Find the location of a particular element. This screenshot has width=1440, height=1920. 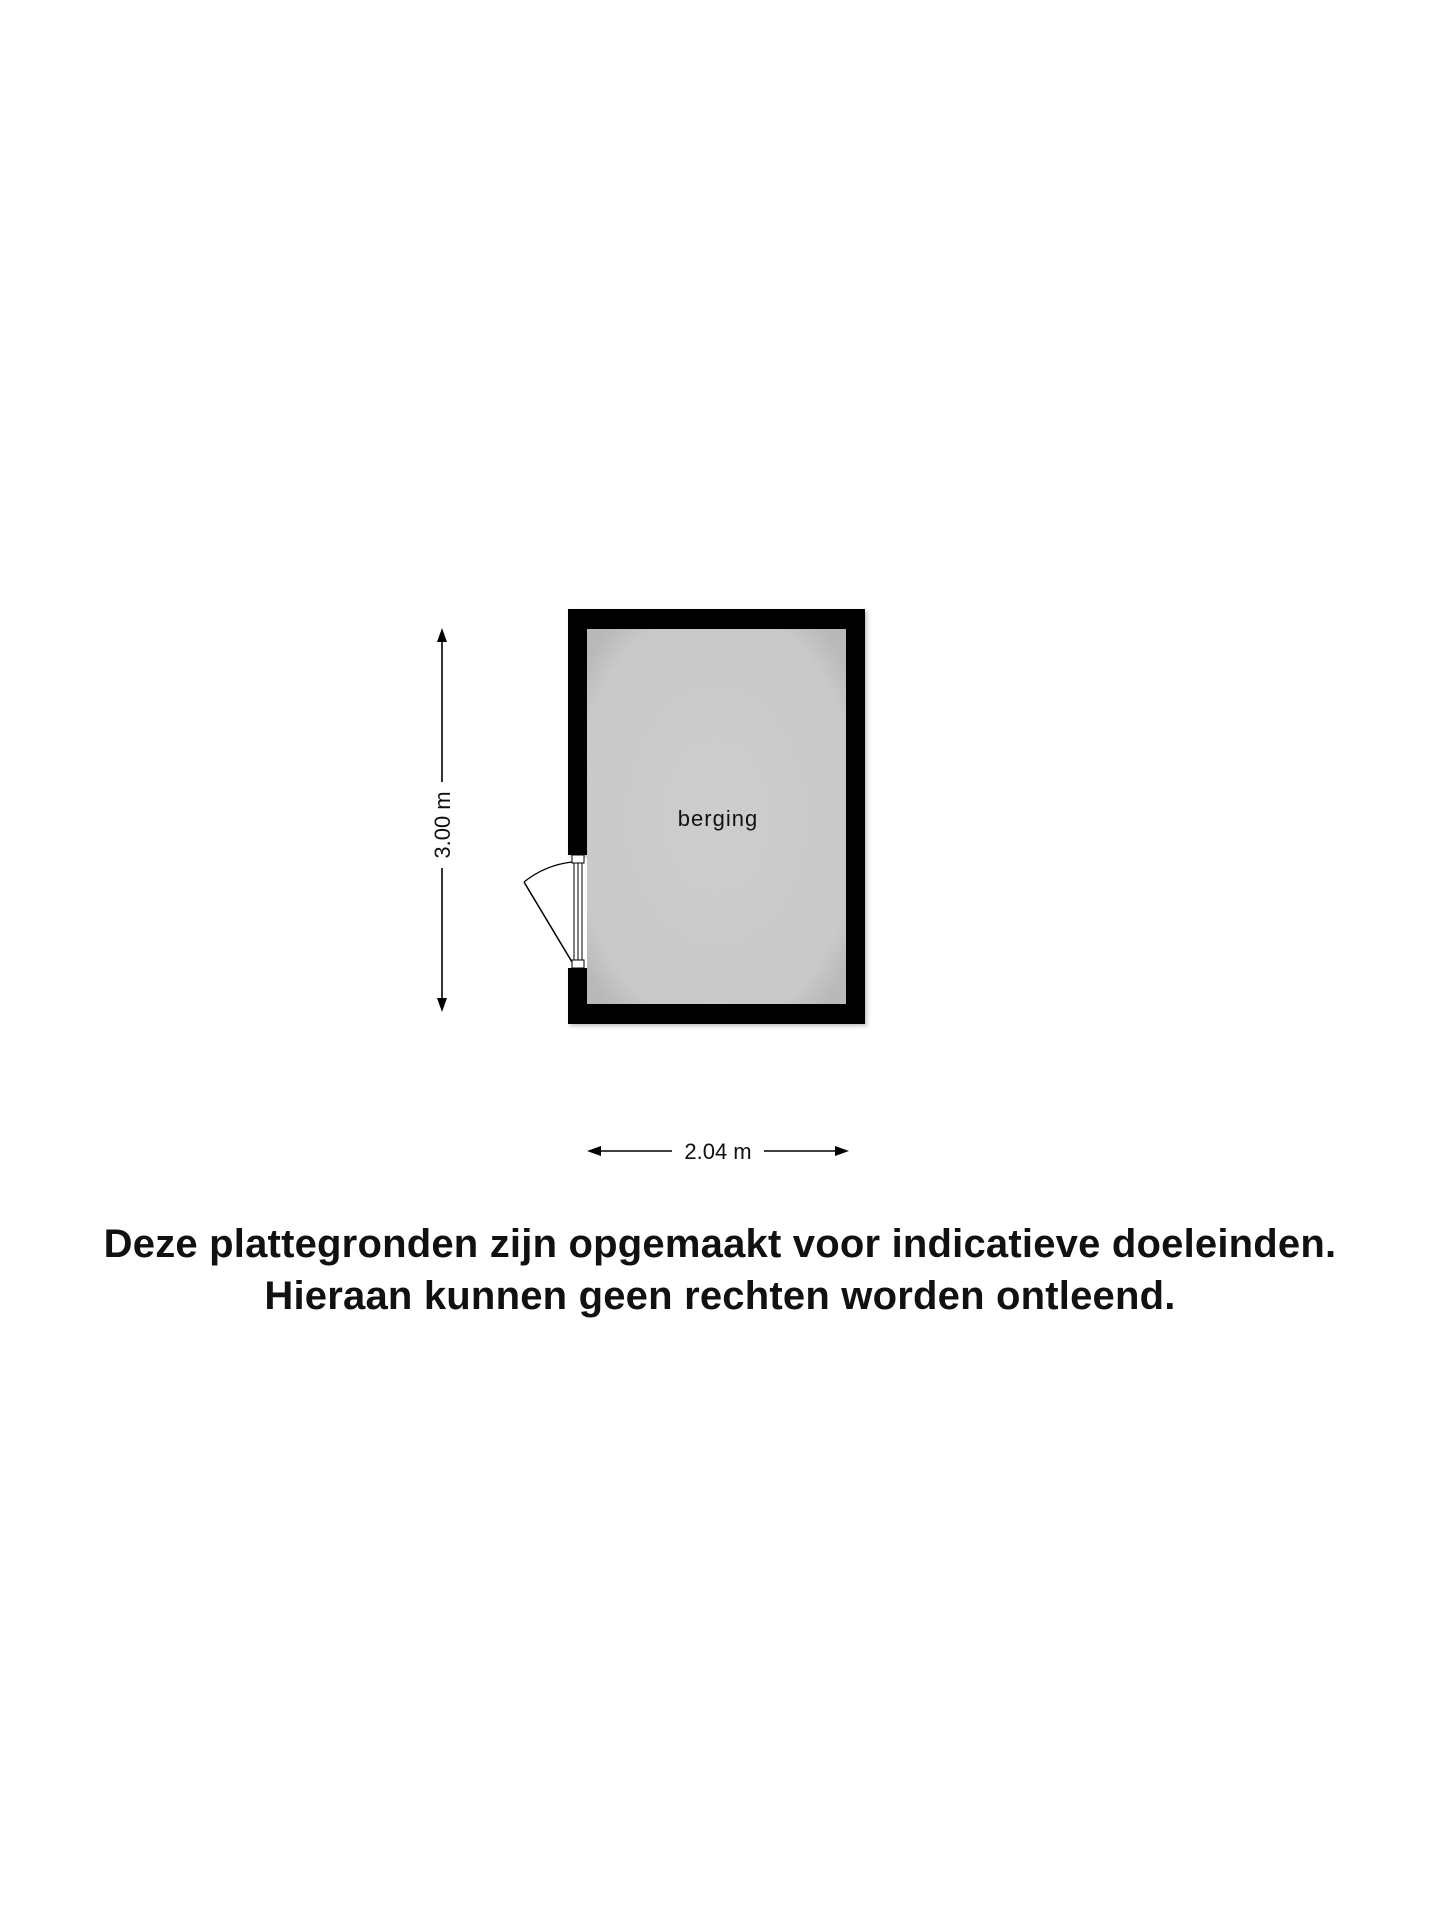

width-dimension: 2.04 m is located at coordinates (718, 1151).